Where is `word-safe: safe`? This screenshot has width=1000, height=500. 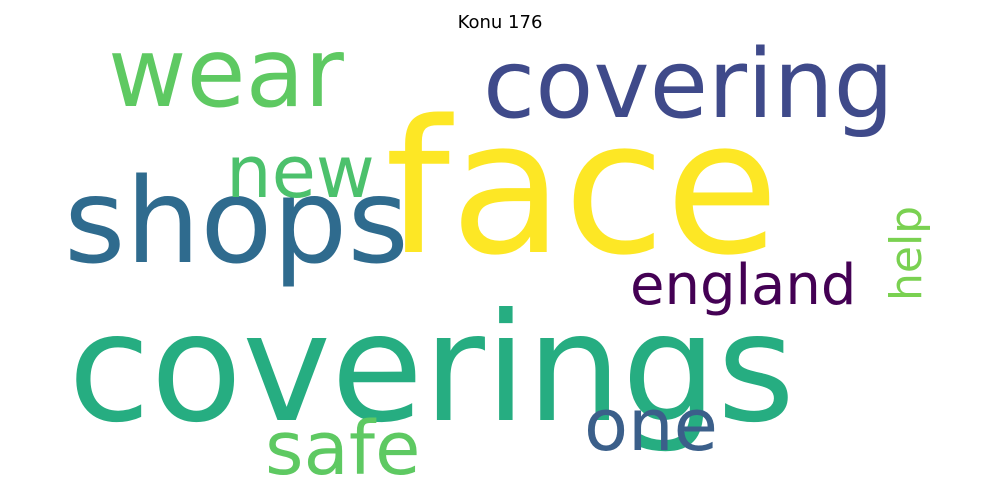
word-safe: safe is located at coordinates (342, 449).